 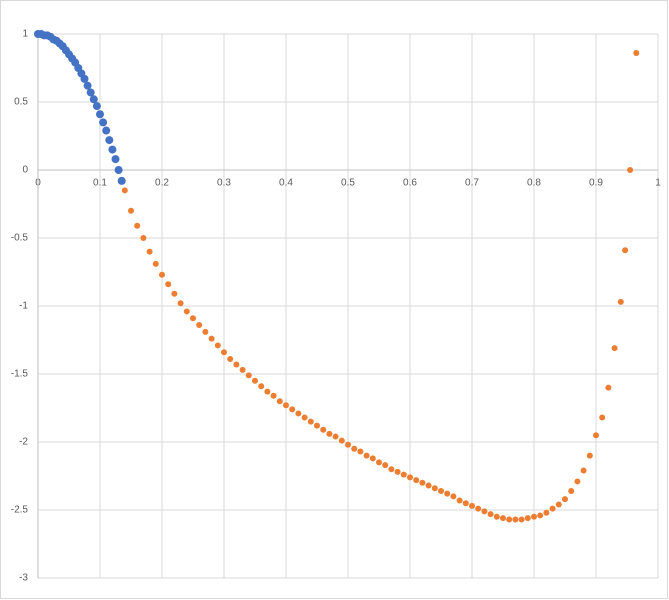 I want to click on y-tick-label: -1.5, so click(x=20, y=374).